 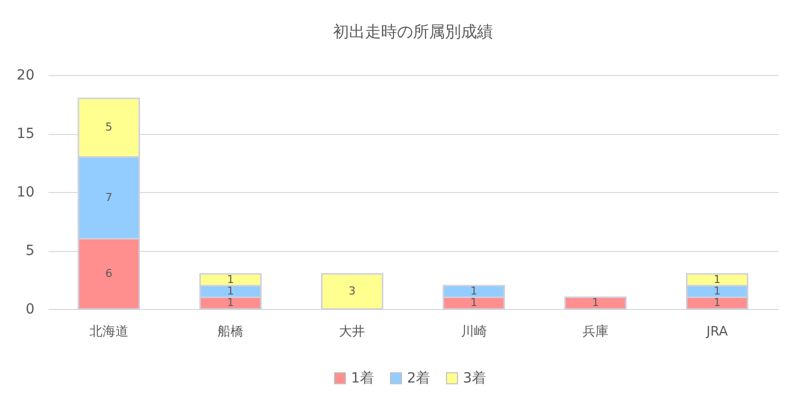 I want to click on x-tick-label: 川崎, so click(x=473, y=332).